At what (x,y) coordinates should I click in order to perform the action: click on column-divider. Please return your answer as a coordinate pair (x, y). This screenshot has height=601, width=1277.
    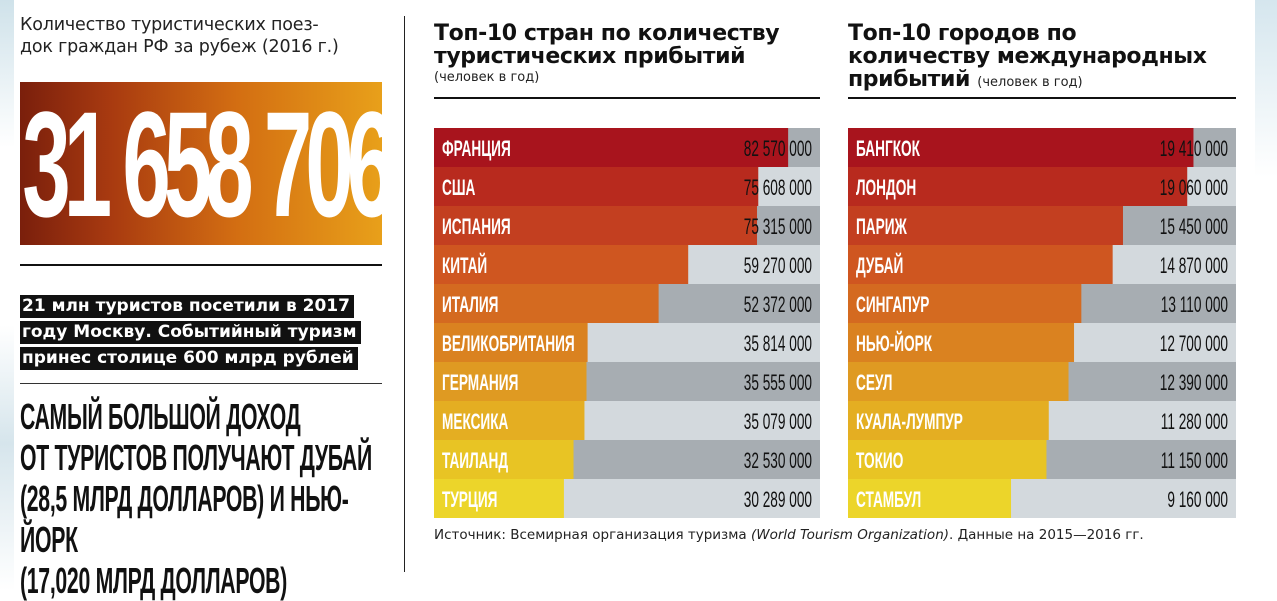
    Looking at the image, I should click on (404, 294).